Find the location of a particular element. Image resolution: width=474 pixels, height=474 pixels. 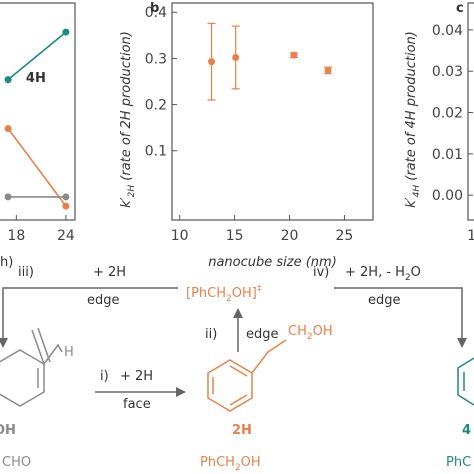

y-tick-label: 0.01 is located at coordinates (447, 155).